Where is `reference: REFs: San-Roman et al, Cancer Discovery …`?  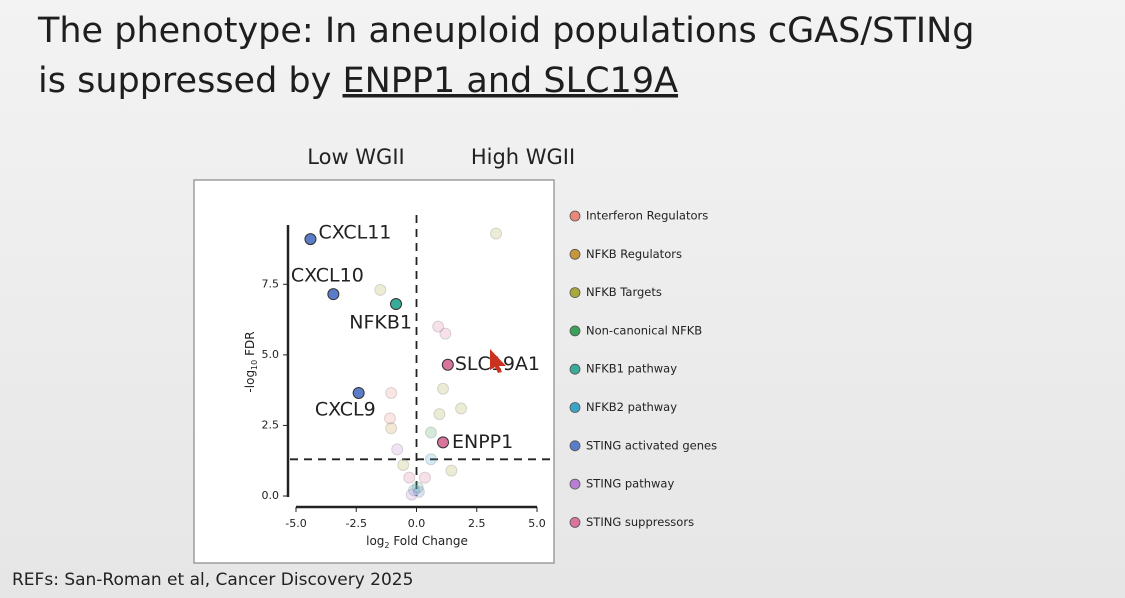
reference: REFs: San-Roman et al, Cancer Discovery … is located at coordinates (212, 580).